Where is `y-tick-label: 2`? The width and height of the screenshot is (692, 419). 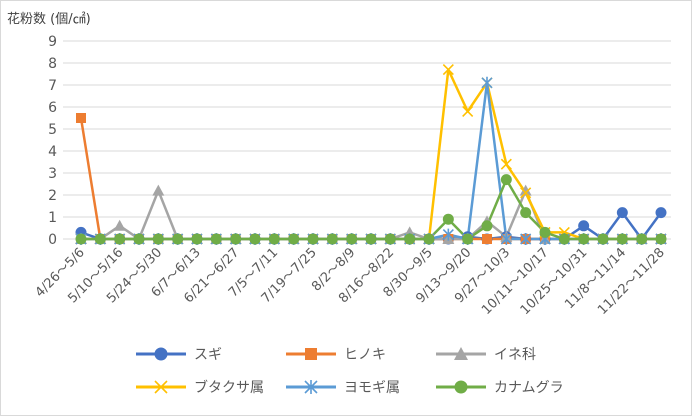 y-tick-label: 2 is located at coordinates (52, 196).